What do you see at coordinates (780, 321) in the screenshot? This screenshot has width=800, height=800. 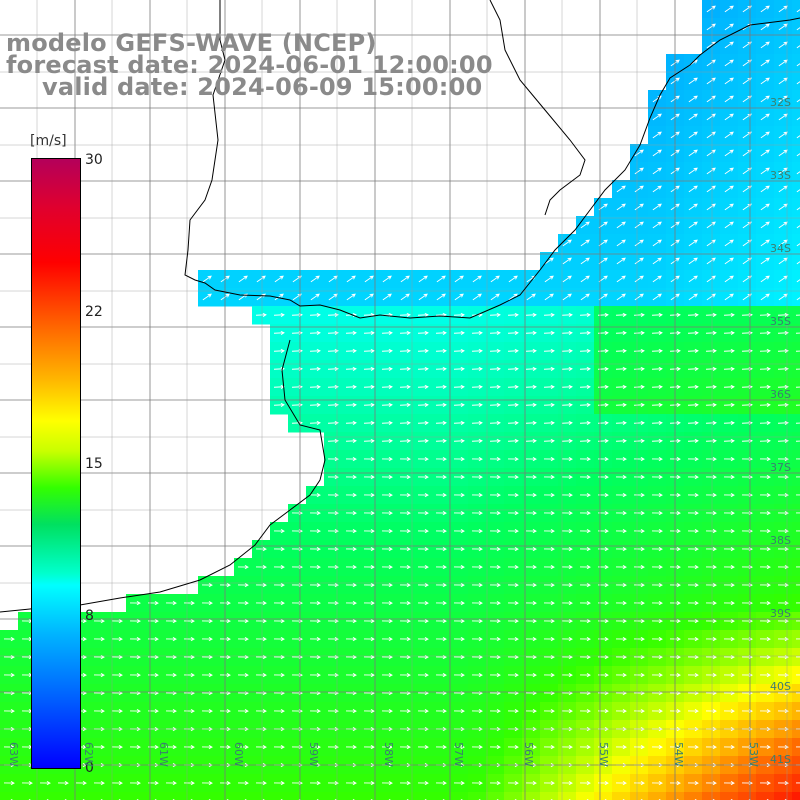 I see `latitude-label: 35S` at bounding box center [780, 321].